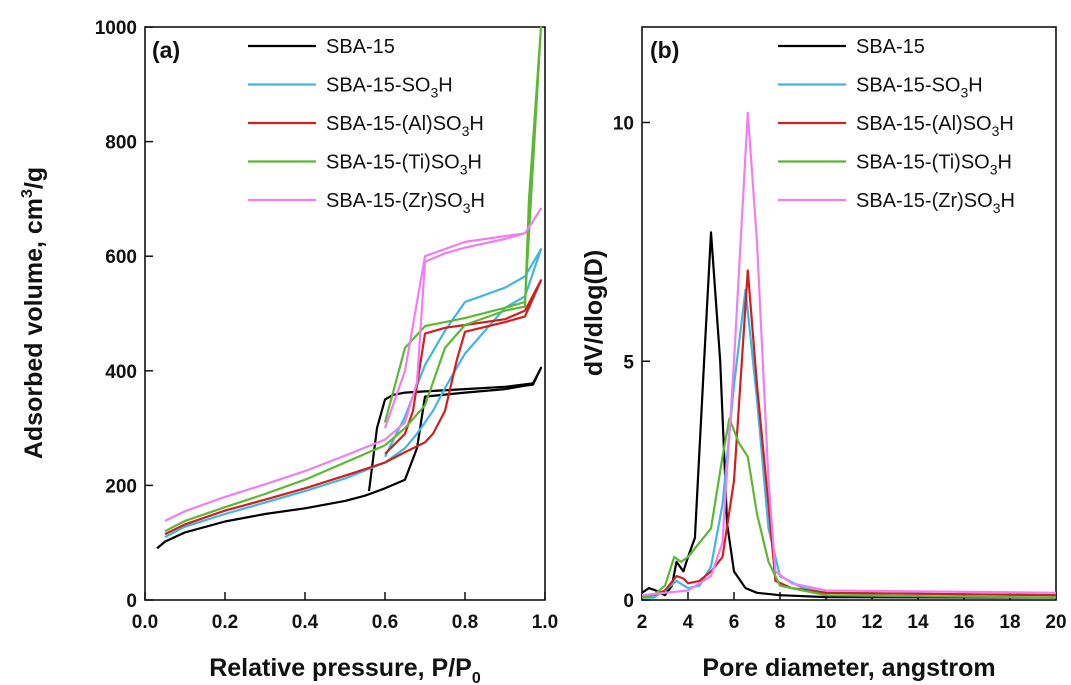 The image size is (1071, 685). I want to click on panel-a-series-sba-15-so3h, so click(353, 393).